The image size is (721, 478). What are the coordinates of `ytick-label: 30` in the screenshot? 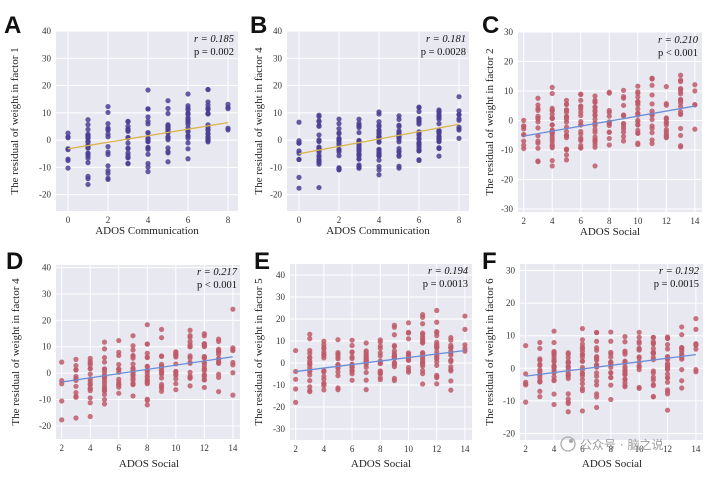 It's located at (281, 297).